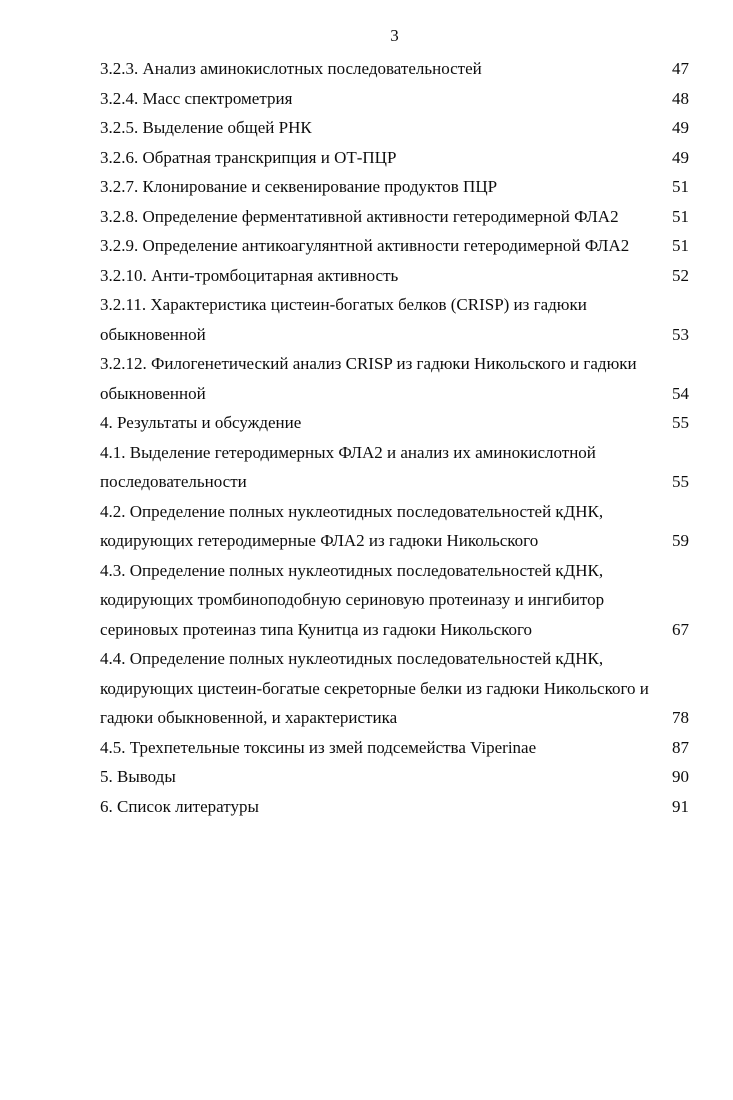 This screenshot has width=733, height=1100. Describe the element at coordinates (680, 747) in the screenshot. I see `toc-entry-page: 87` at that location.